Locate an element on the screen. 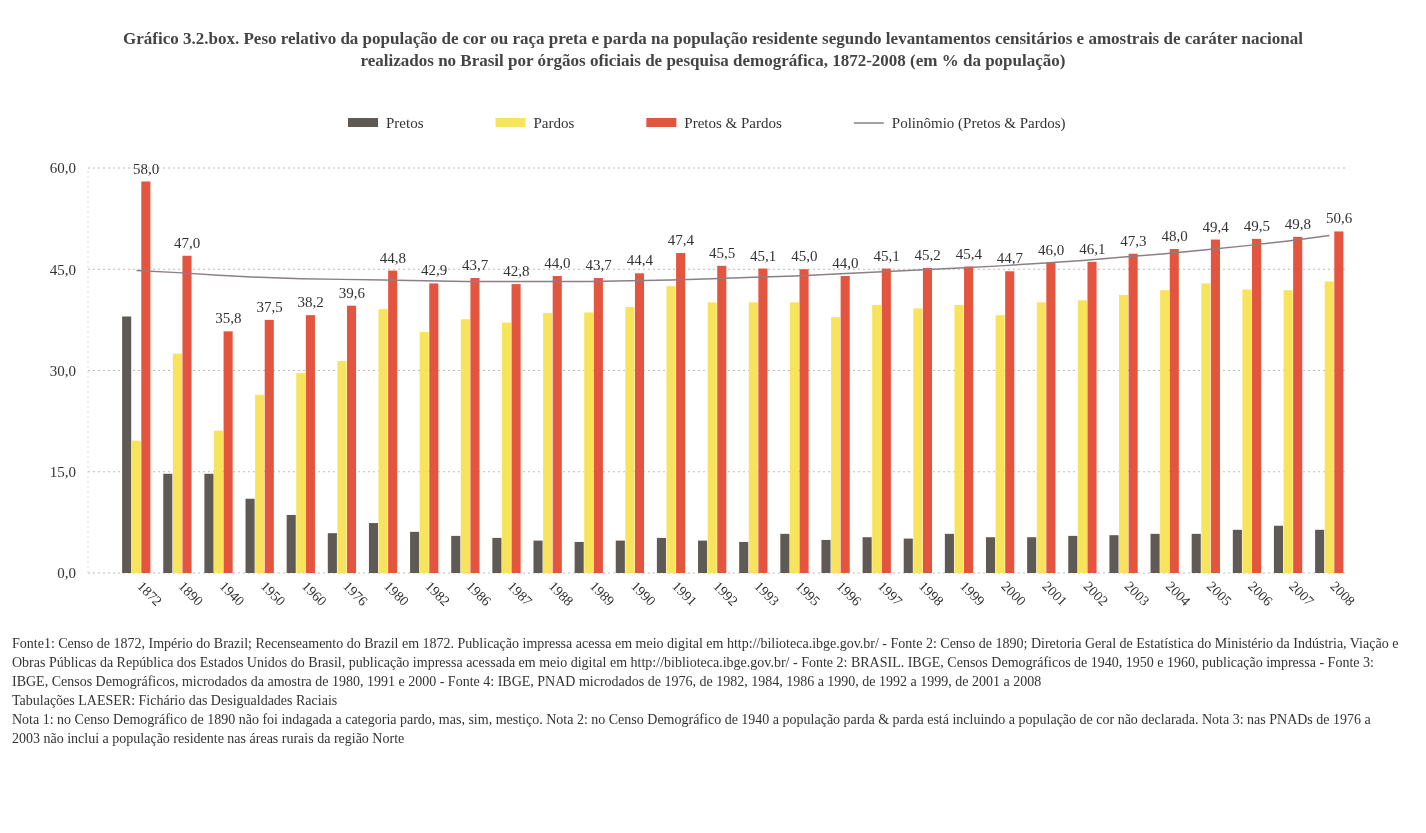 Image resolution: width=1426 pixels, height=833 pixels. data-label: 38,2 is located at coordinates (310, 302).